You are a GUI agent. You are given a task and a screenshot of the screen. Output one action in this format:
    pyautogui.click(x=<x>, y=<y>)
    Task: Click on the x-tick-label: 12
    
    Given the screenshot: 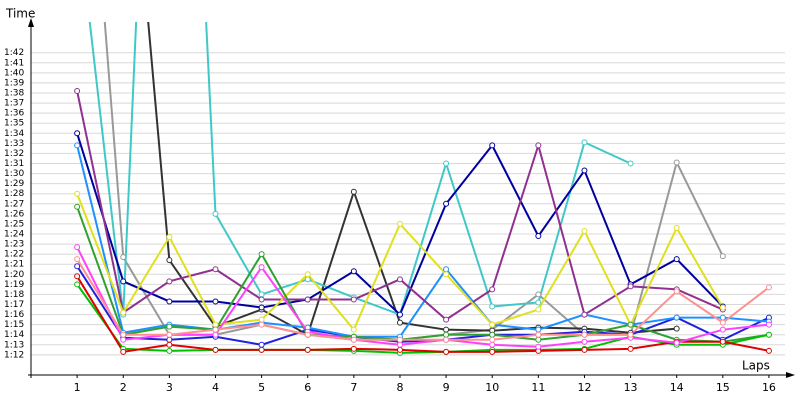 What is the action you would take?
    pyautogui.click(x=584, y=387)
    